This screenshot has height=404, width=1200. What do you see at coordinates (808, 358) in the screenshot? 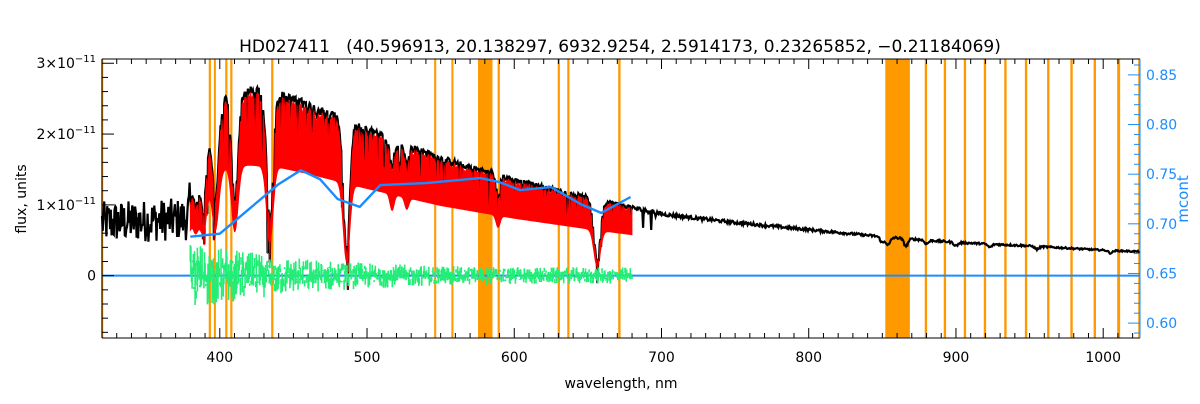
I see `x-tick-label: 800` at bounding box center [808, 358].